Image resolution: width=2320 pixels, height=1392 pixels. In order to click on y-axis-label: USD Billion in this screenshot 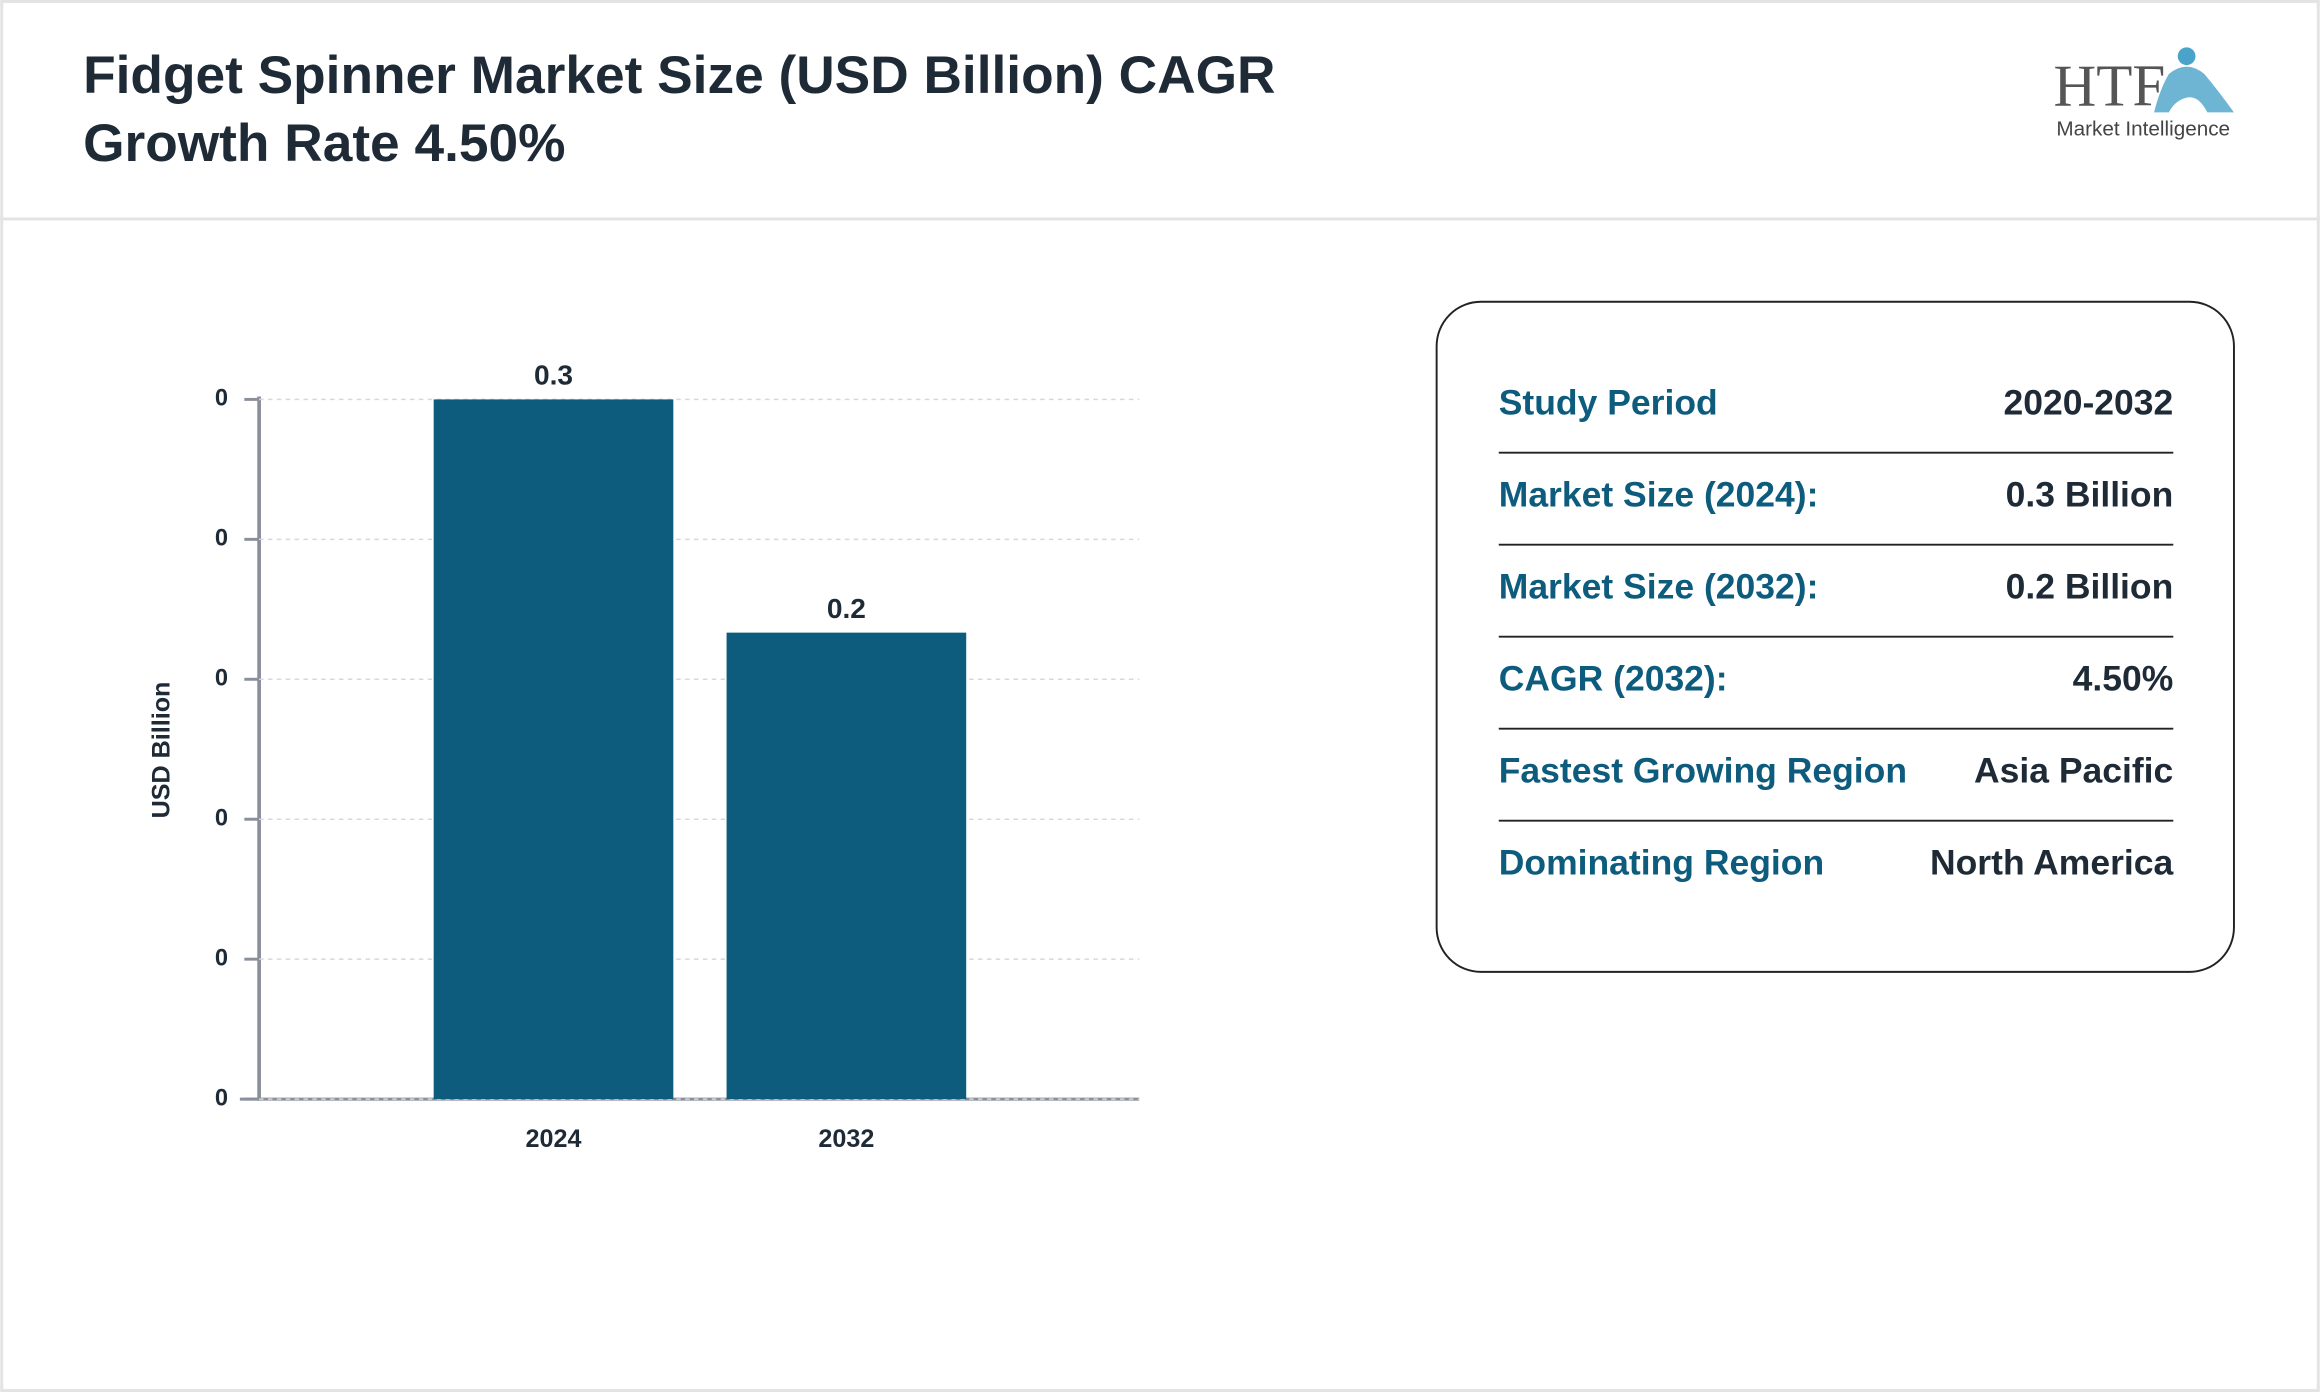, I will do `click(162, 750)`.